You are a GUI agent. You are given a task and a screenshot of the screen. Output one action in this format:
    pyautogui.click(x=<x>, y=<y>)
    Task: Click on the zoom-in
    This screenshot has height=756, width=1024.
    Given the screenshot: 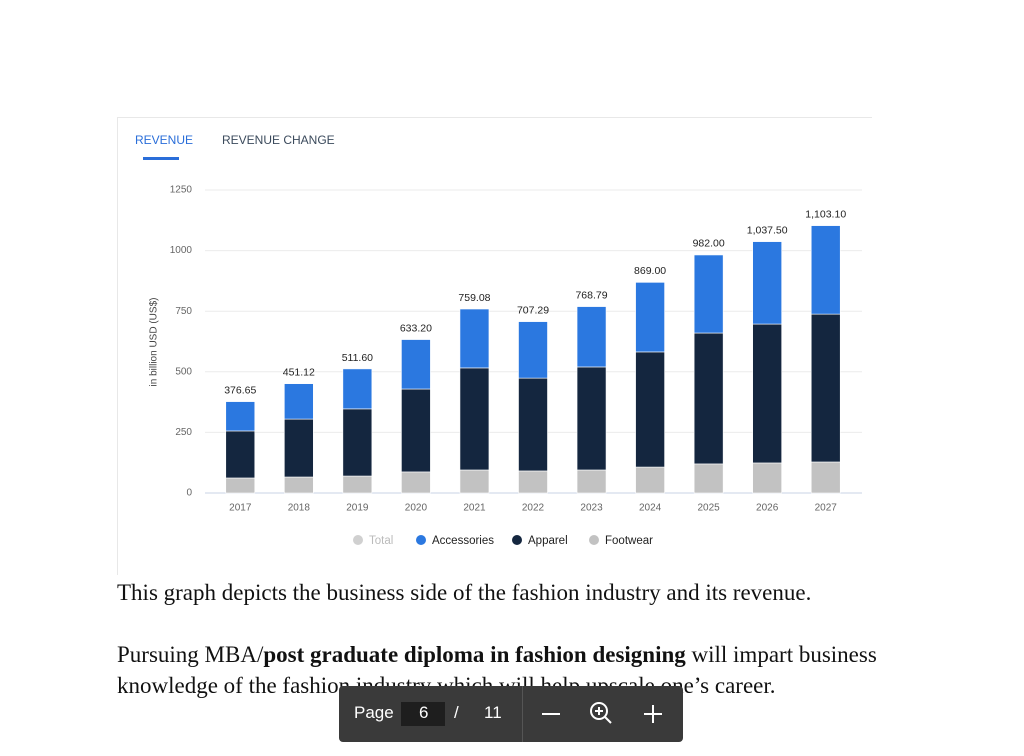 What is the action you would take?
    pyautogui.click(x=653, y=714)
    